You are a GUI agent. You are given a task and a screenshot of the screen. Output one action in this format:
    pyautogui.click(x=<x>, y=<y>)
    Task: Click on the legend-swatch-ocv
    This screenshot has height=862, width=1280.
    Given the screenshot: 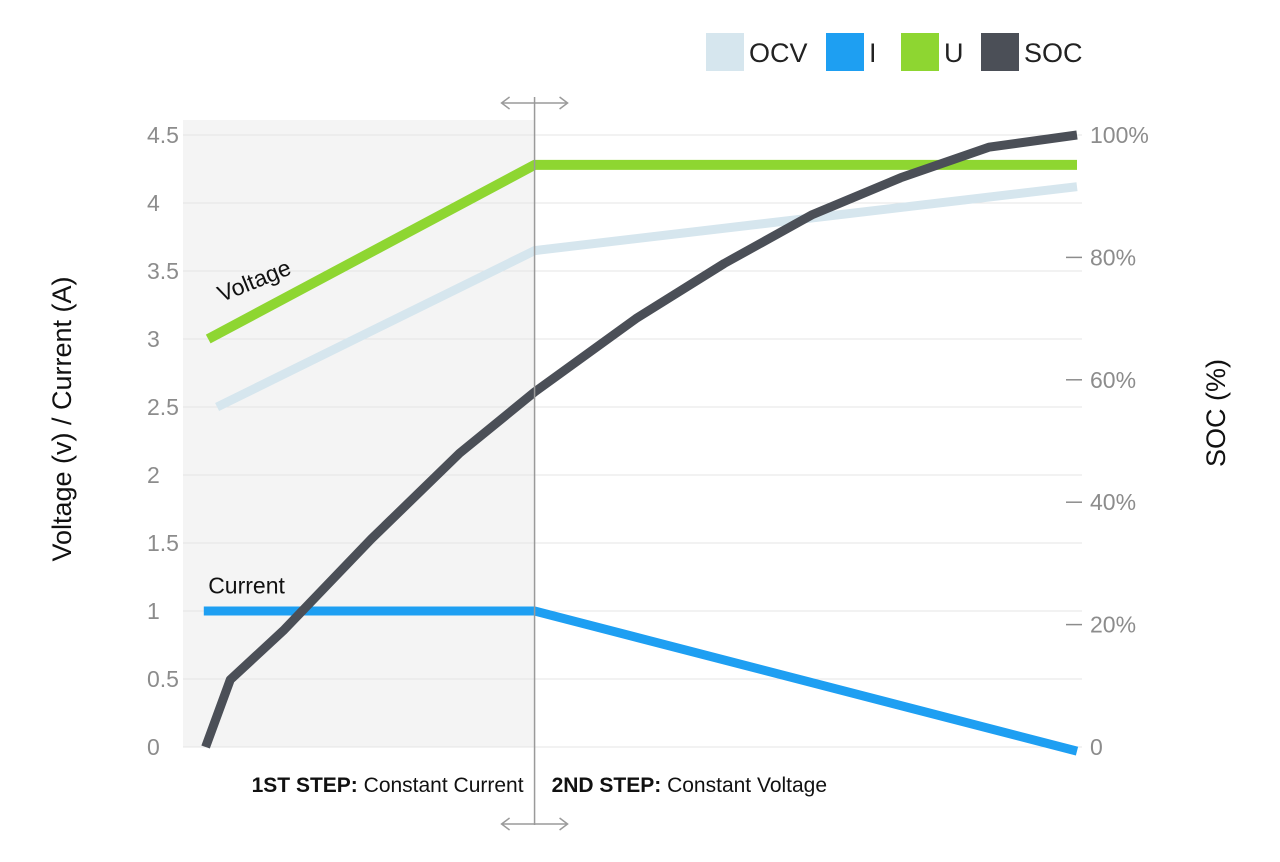 What is the action you would take?
    pyautogui.click(x=725, y=52)
    